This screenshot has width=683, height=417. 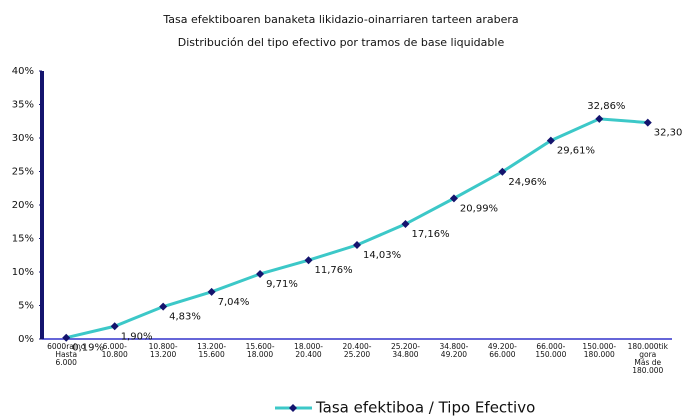 What do you see at coordinates (357, 350) in the screenshot?
I see `x-tick-label: 20.400- 25.200` at bounding box center [357, 350].